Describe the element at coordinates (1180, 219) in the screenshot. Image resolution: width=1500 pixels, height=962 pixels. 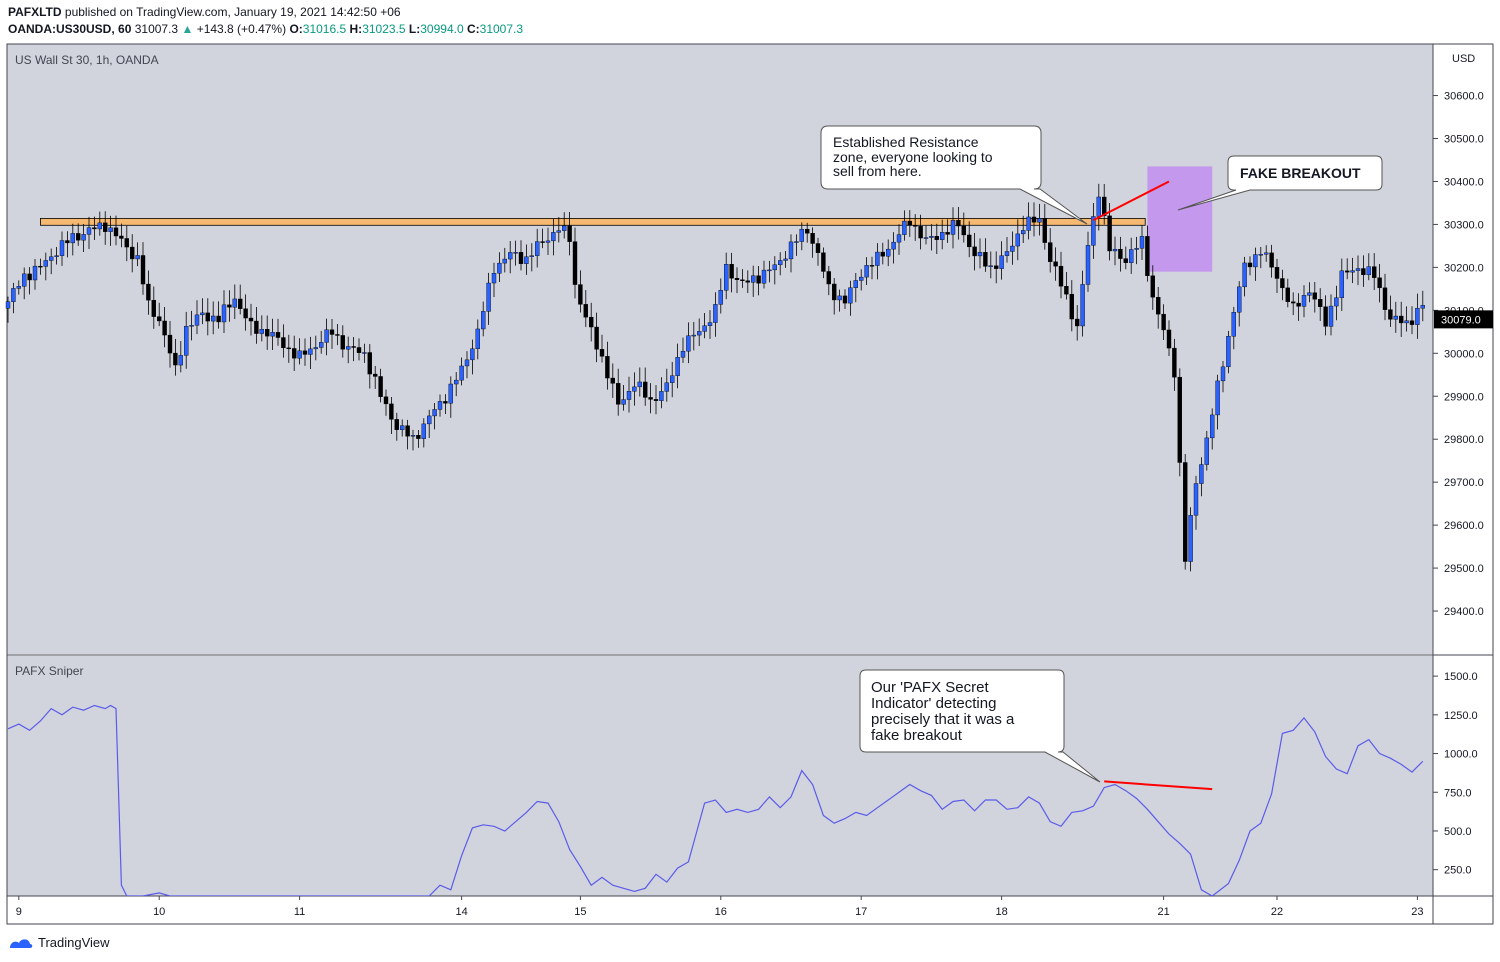
I see `fake-breakout-highlight` at that location.